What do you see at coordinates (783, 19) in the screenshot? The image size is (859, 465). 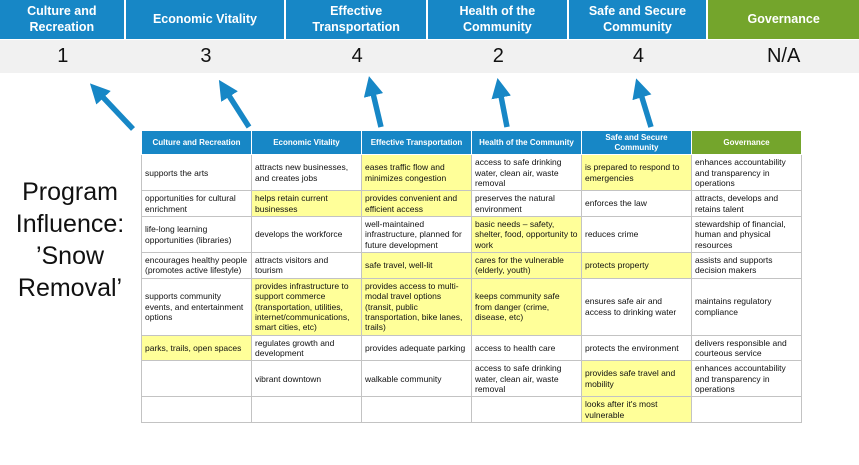 I see `priority-header-governance: Governance` at bounding box center [783, 19].